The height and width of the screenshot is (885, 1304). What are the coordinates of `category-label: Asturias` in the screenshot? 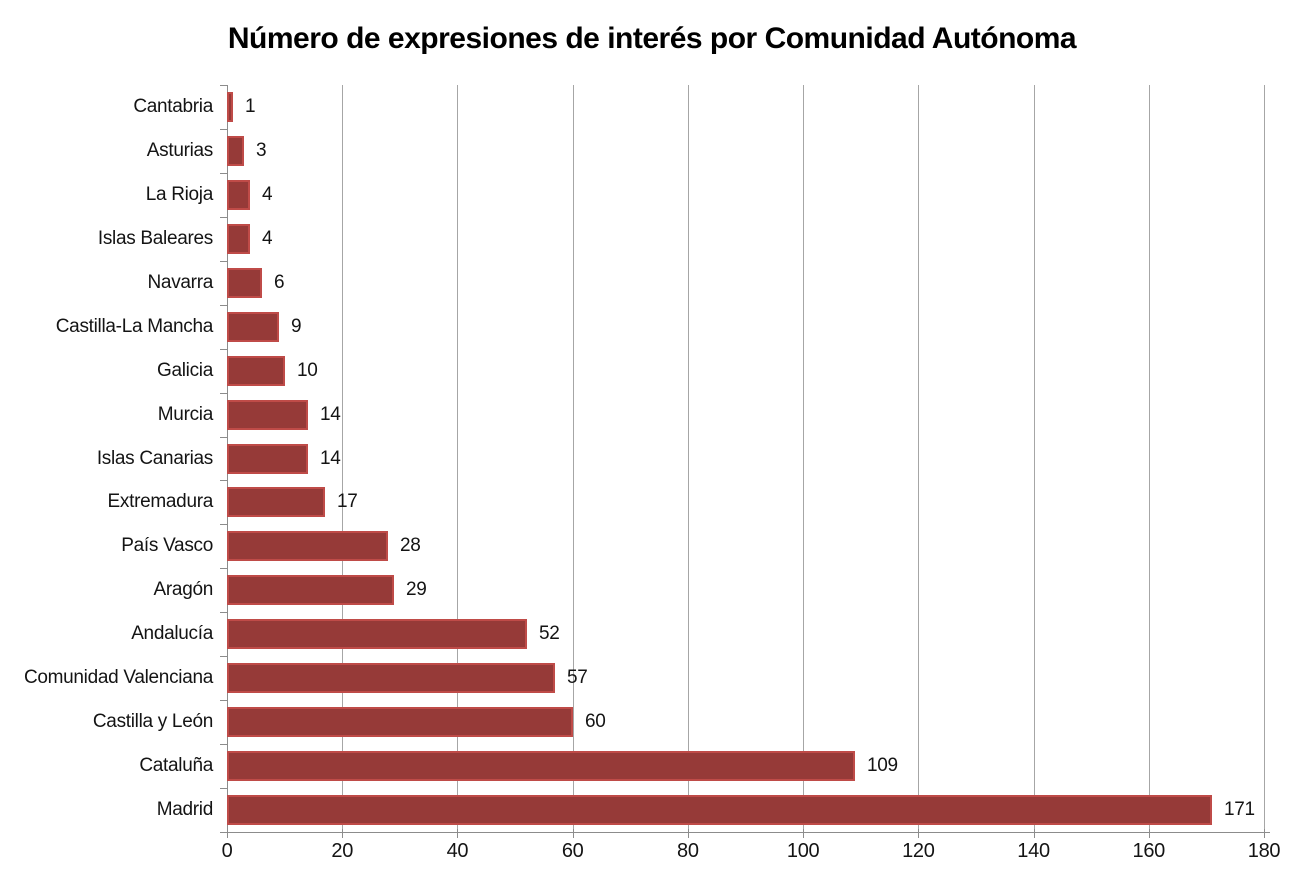 It's located at (180, 150).